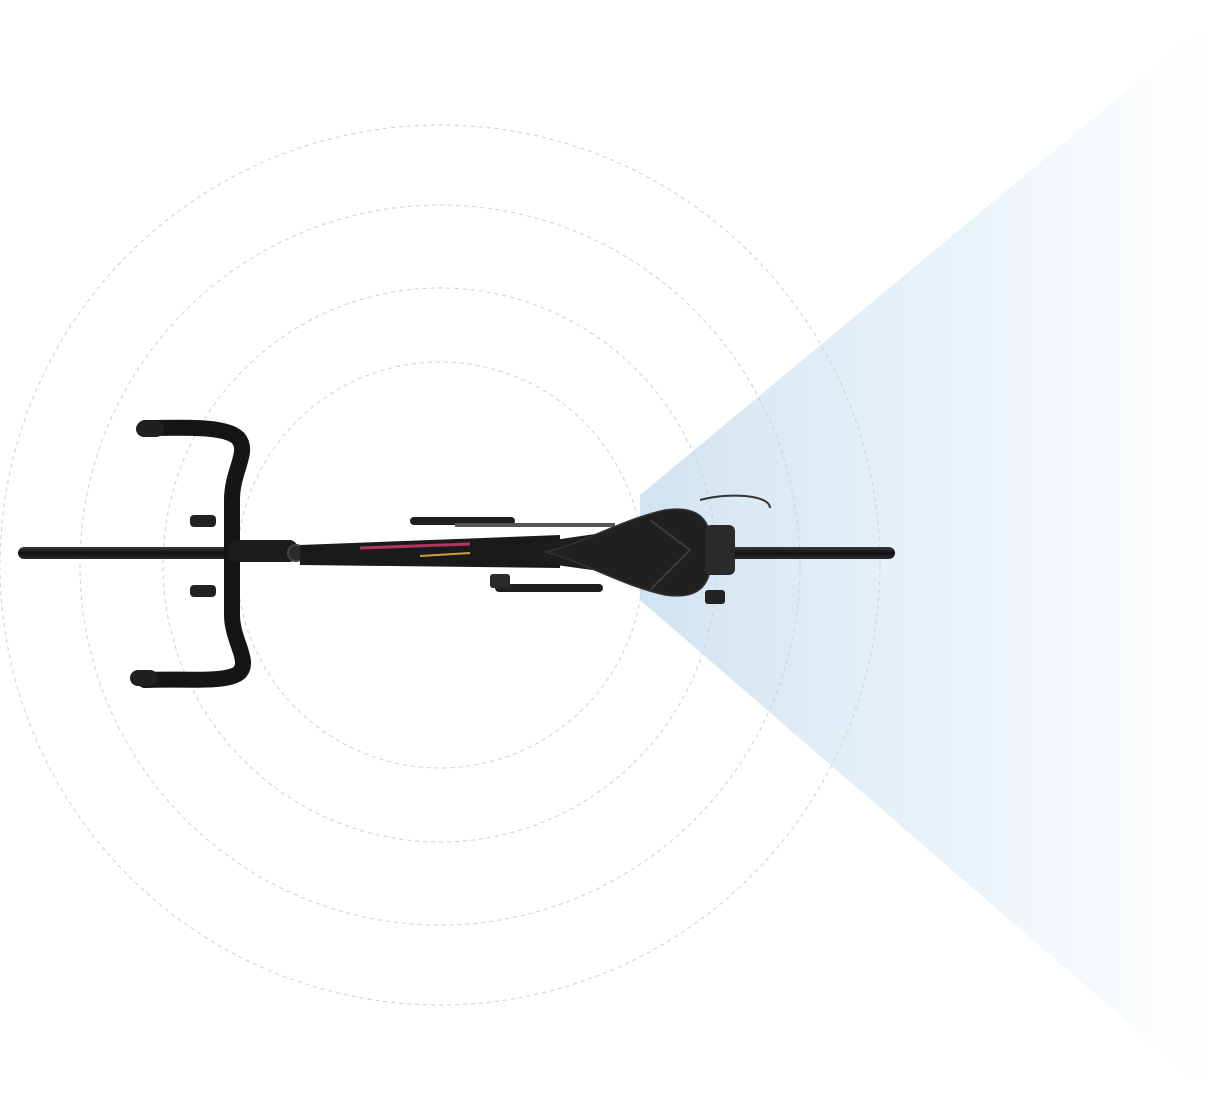 The image size is (1212, 1109). I want to click on stem, so click(263, 551).